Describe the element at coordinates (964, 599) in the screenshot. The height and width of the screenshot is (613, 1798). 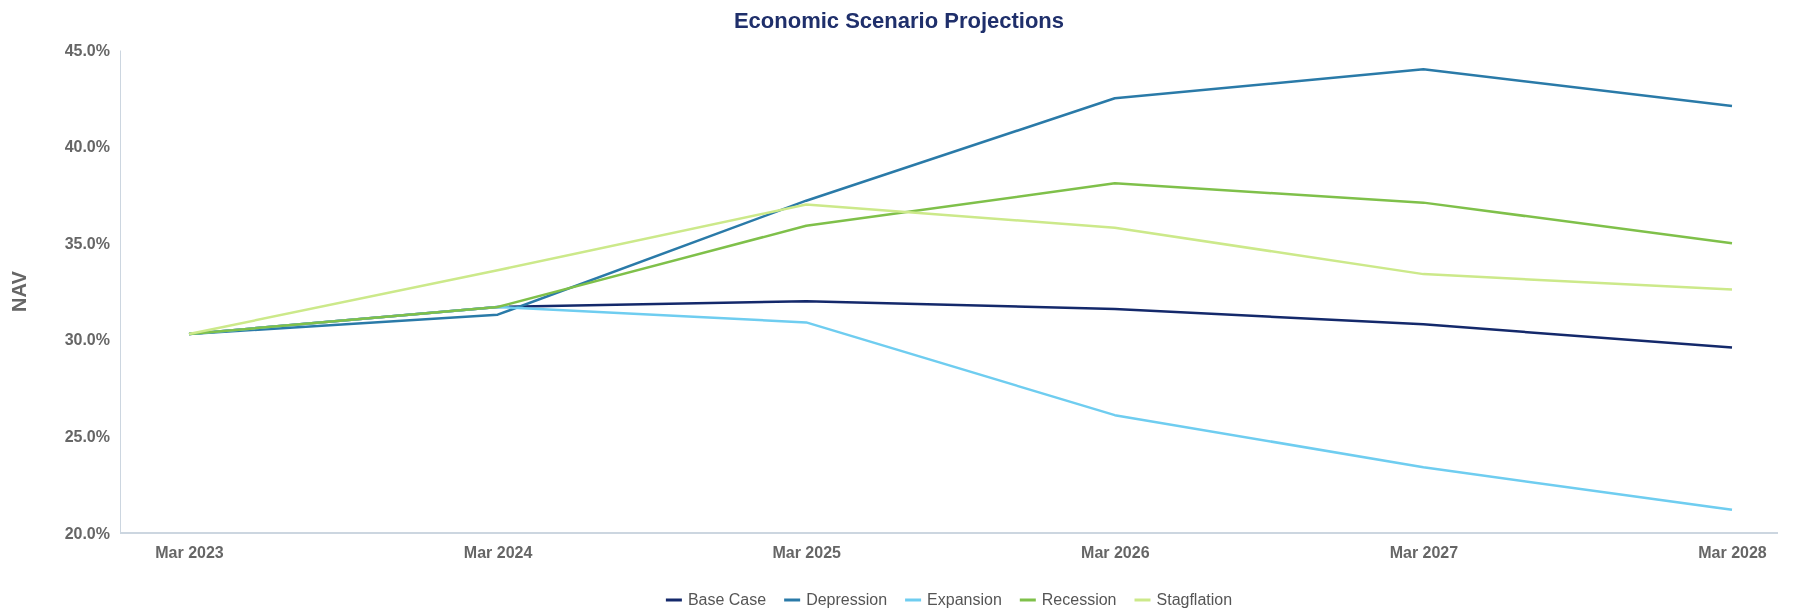
I see `legend-label: Expansion` at that location.